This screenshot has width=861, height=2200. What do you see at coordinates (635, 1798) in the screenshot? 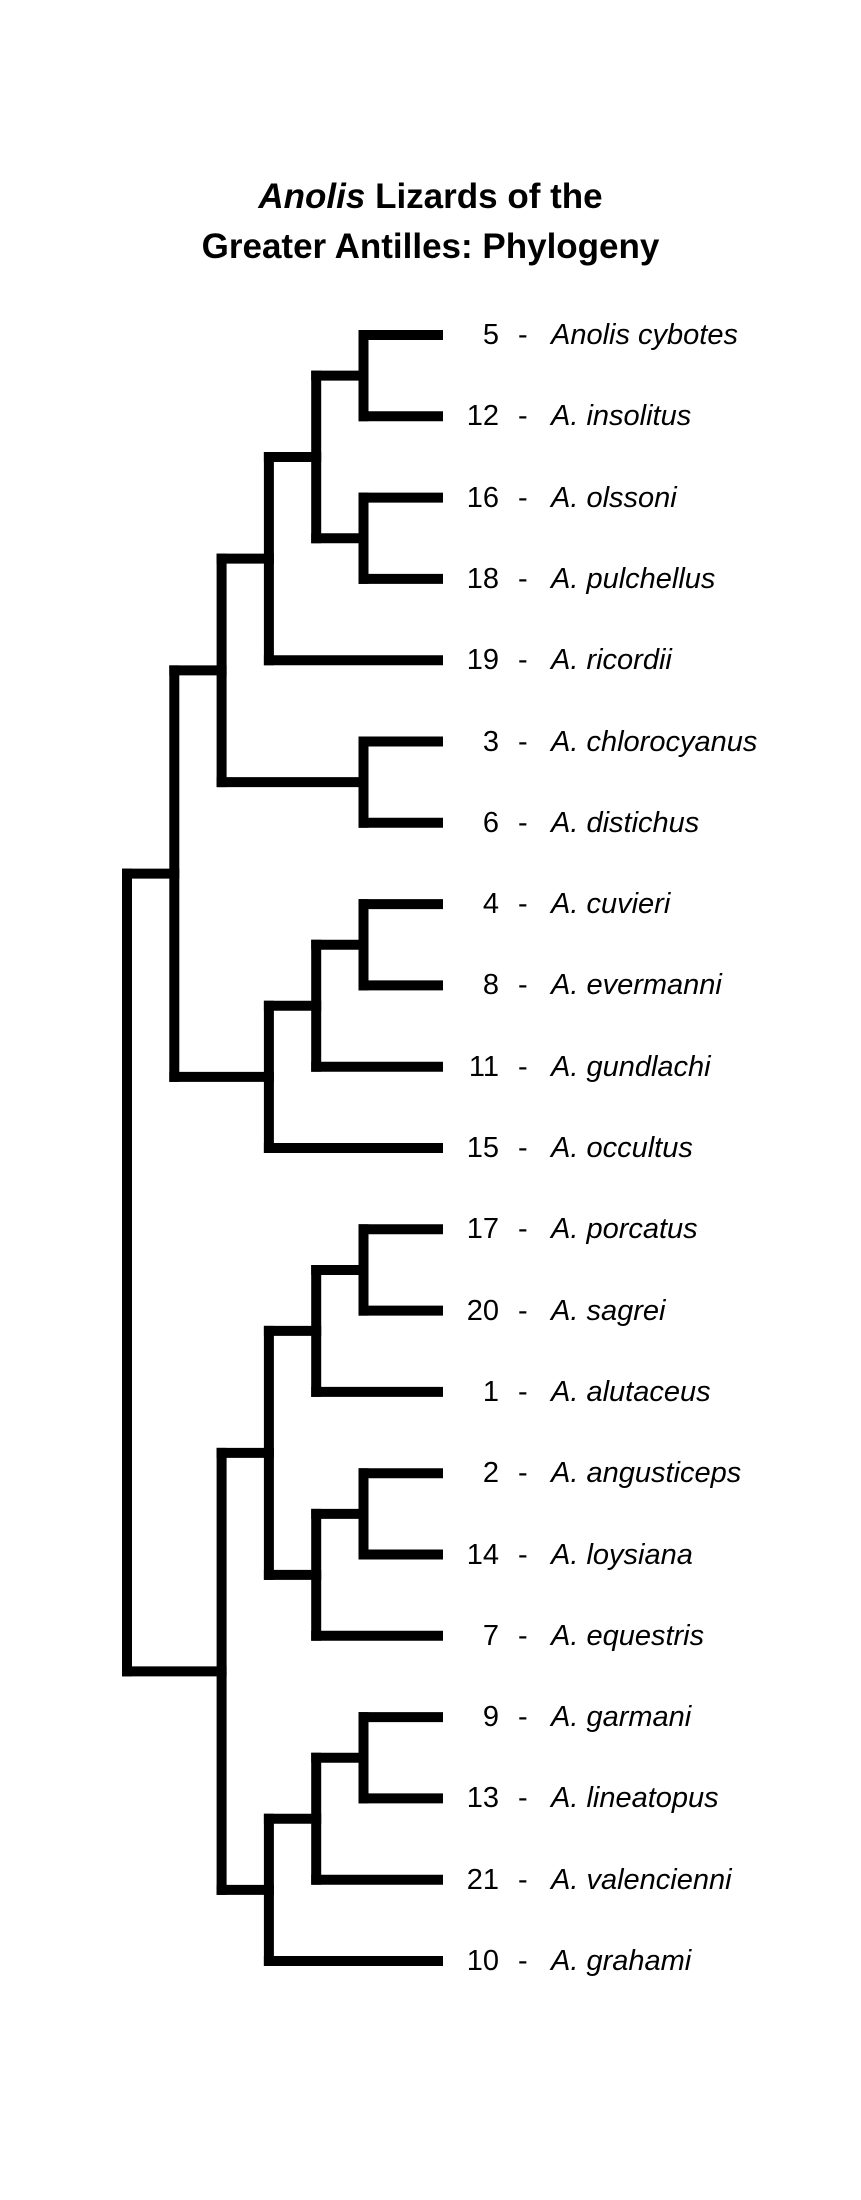
I see `taxon-name: A. lineatopus` at bounding box center [635, 1798].